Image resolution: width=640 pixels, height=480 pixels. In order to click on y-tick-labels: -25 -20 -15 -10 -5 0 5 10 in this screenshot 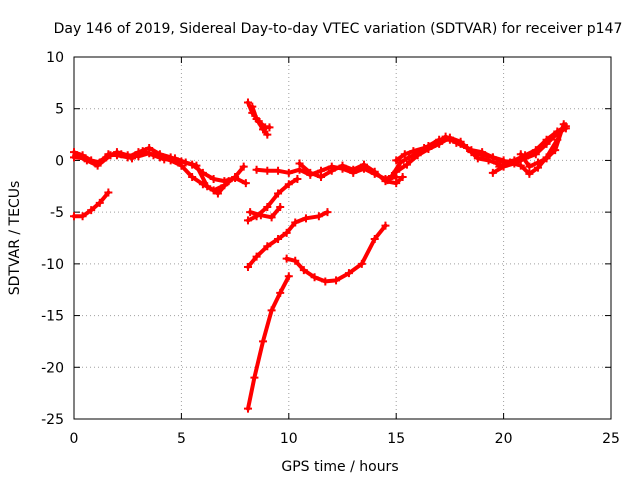, I will do `click(52, 239)`.